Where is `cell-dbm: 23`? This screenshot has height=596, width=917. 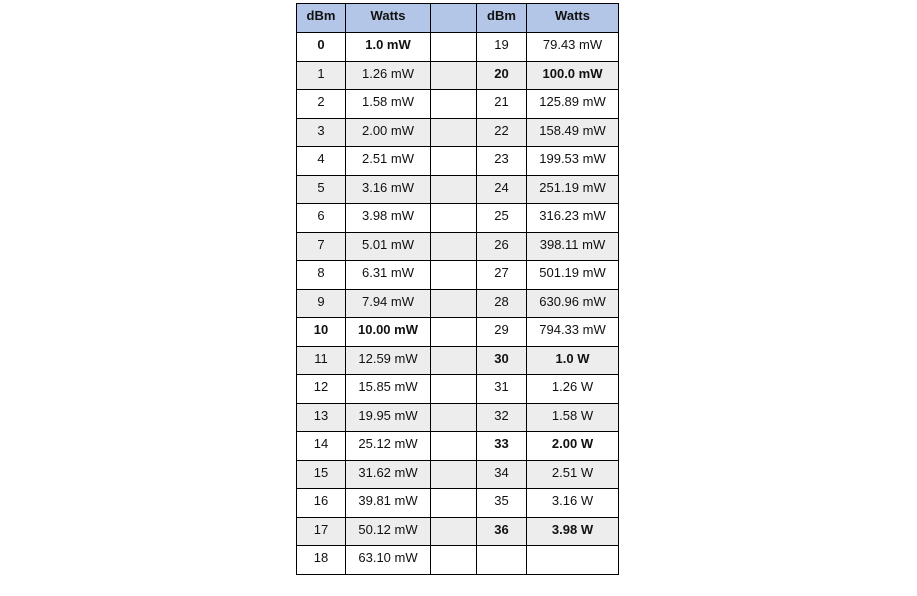 cell-dbm: 23 is located at coordinates (501, 161).